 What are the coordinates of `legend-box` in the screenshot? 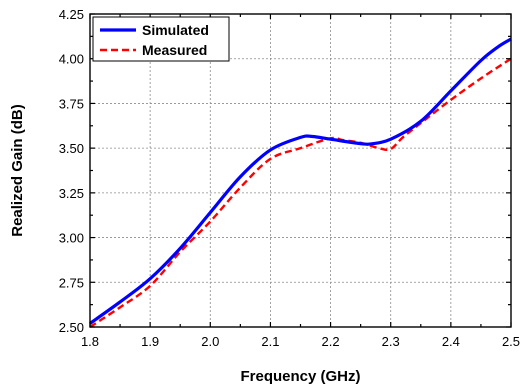 It's located at (161, 39).